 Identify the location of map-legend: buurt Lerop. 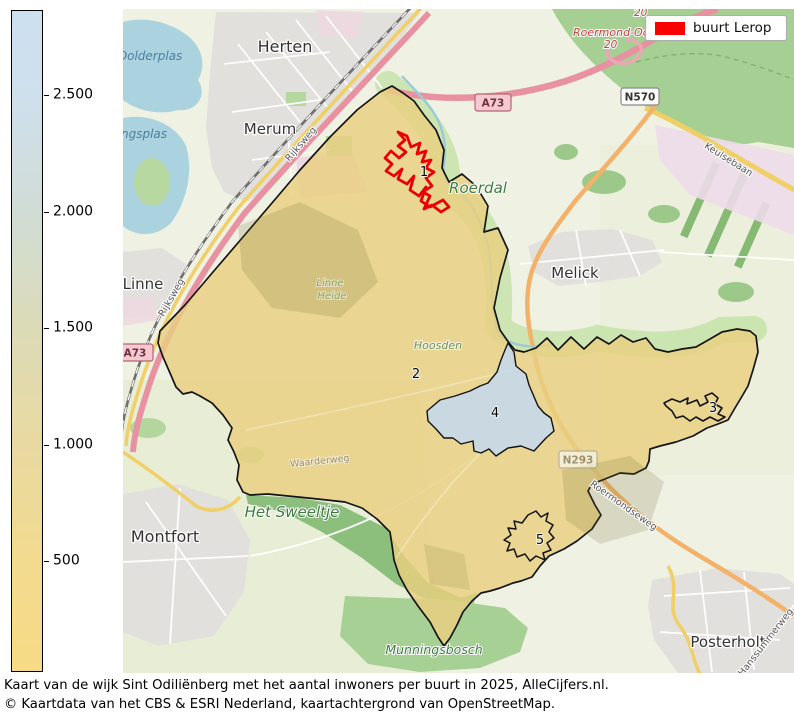
(716, 28).